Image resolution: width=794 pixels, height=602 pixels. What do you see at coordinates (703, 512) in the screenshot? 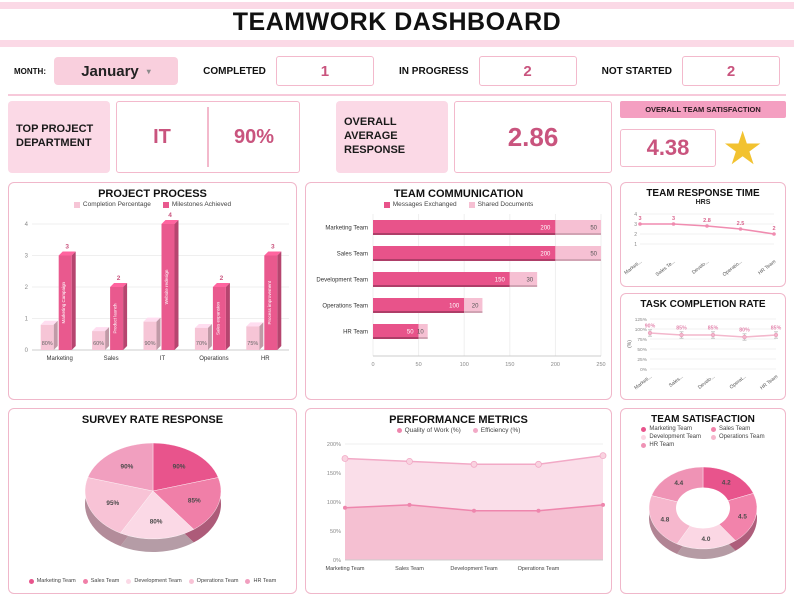
I see `team-satisfaction-chart: 4.2 4.5 4.0 4.8 4.4` at bounding box center [703, 512].